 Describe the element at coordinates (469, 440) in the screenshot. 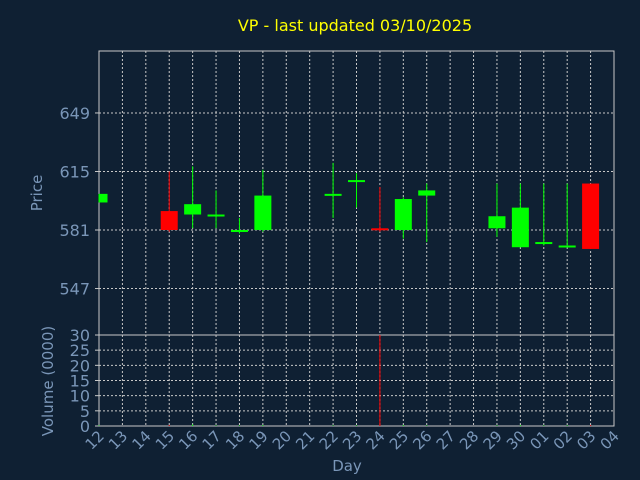

I see `x-tick-label: 28` at that location.